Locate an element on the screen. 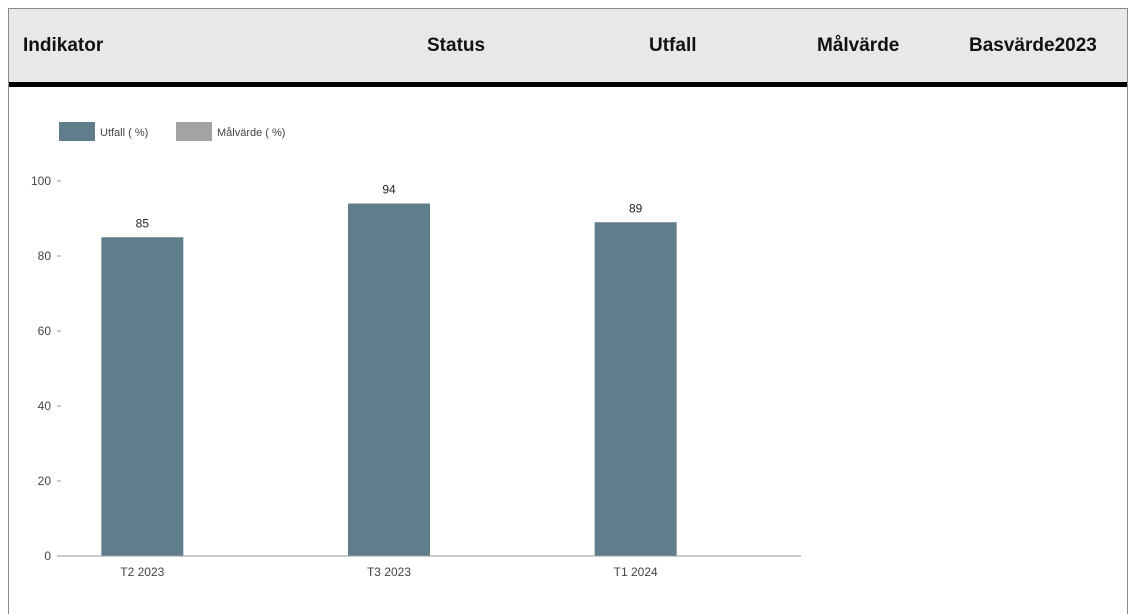  x-tick-label: T3 2023 is located at coordinates (389, 572).